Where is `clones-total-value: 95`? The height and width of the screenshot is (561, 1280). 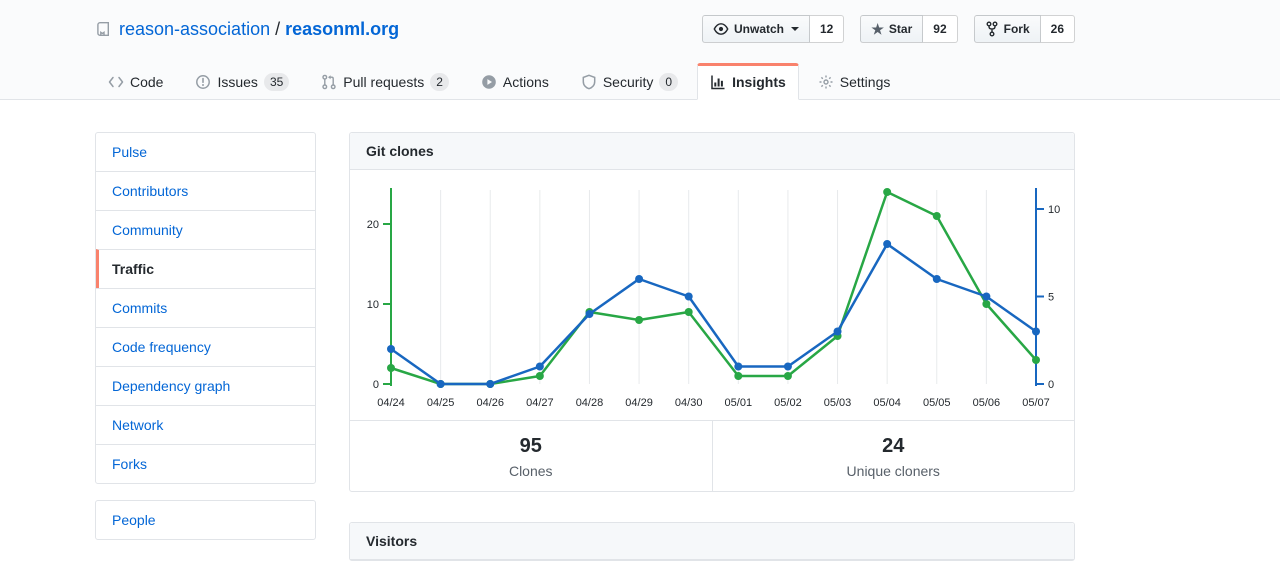 clones-total-value: 95 is located at coordinates (530, 446).